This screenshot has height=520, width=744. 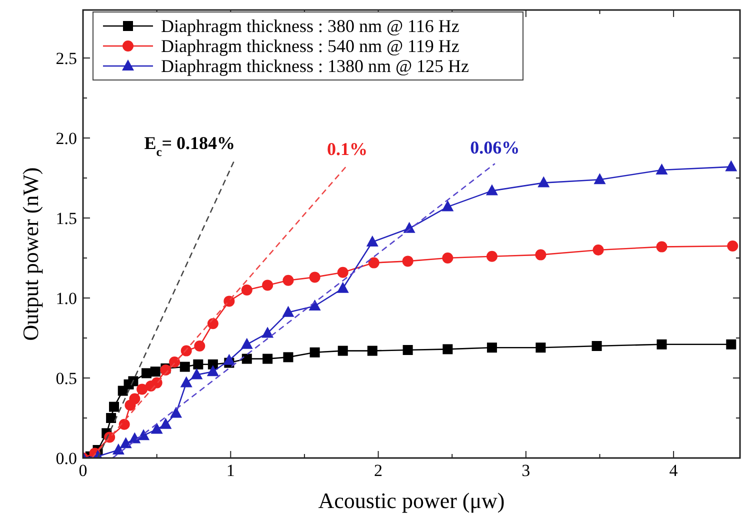 What do you see at coordinates (66, 298) in the screenshot?
I see `y-tick-label: 1.0` at bounding box center [66, 298].